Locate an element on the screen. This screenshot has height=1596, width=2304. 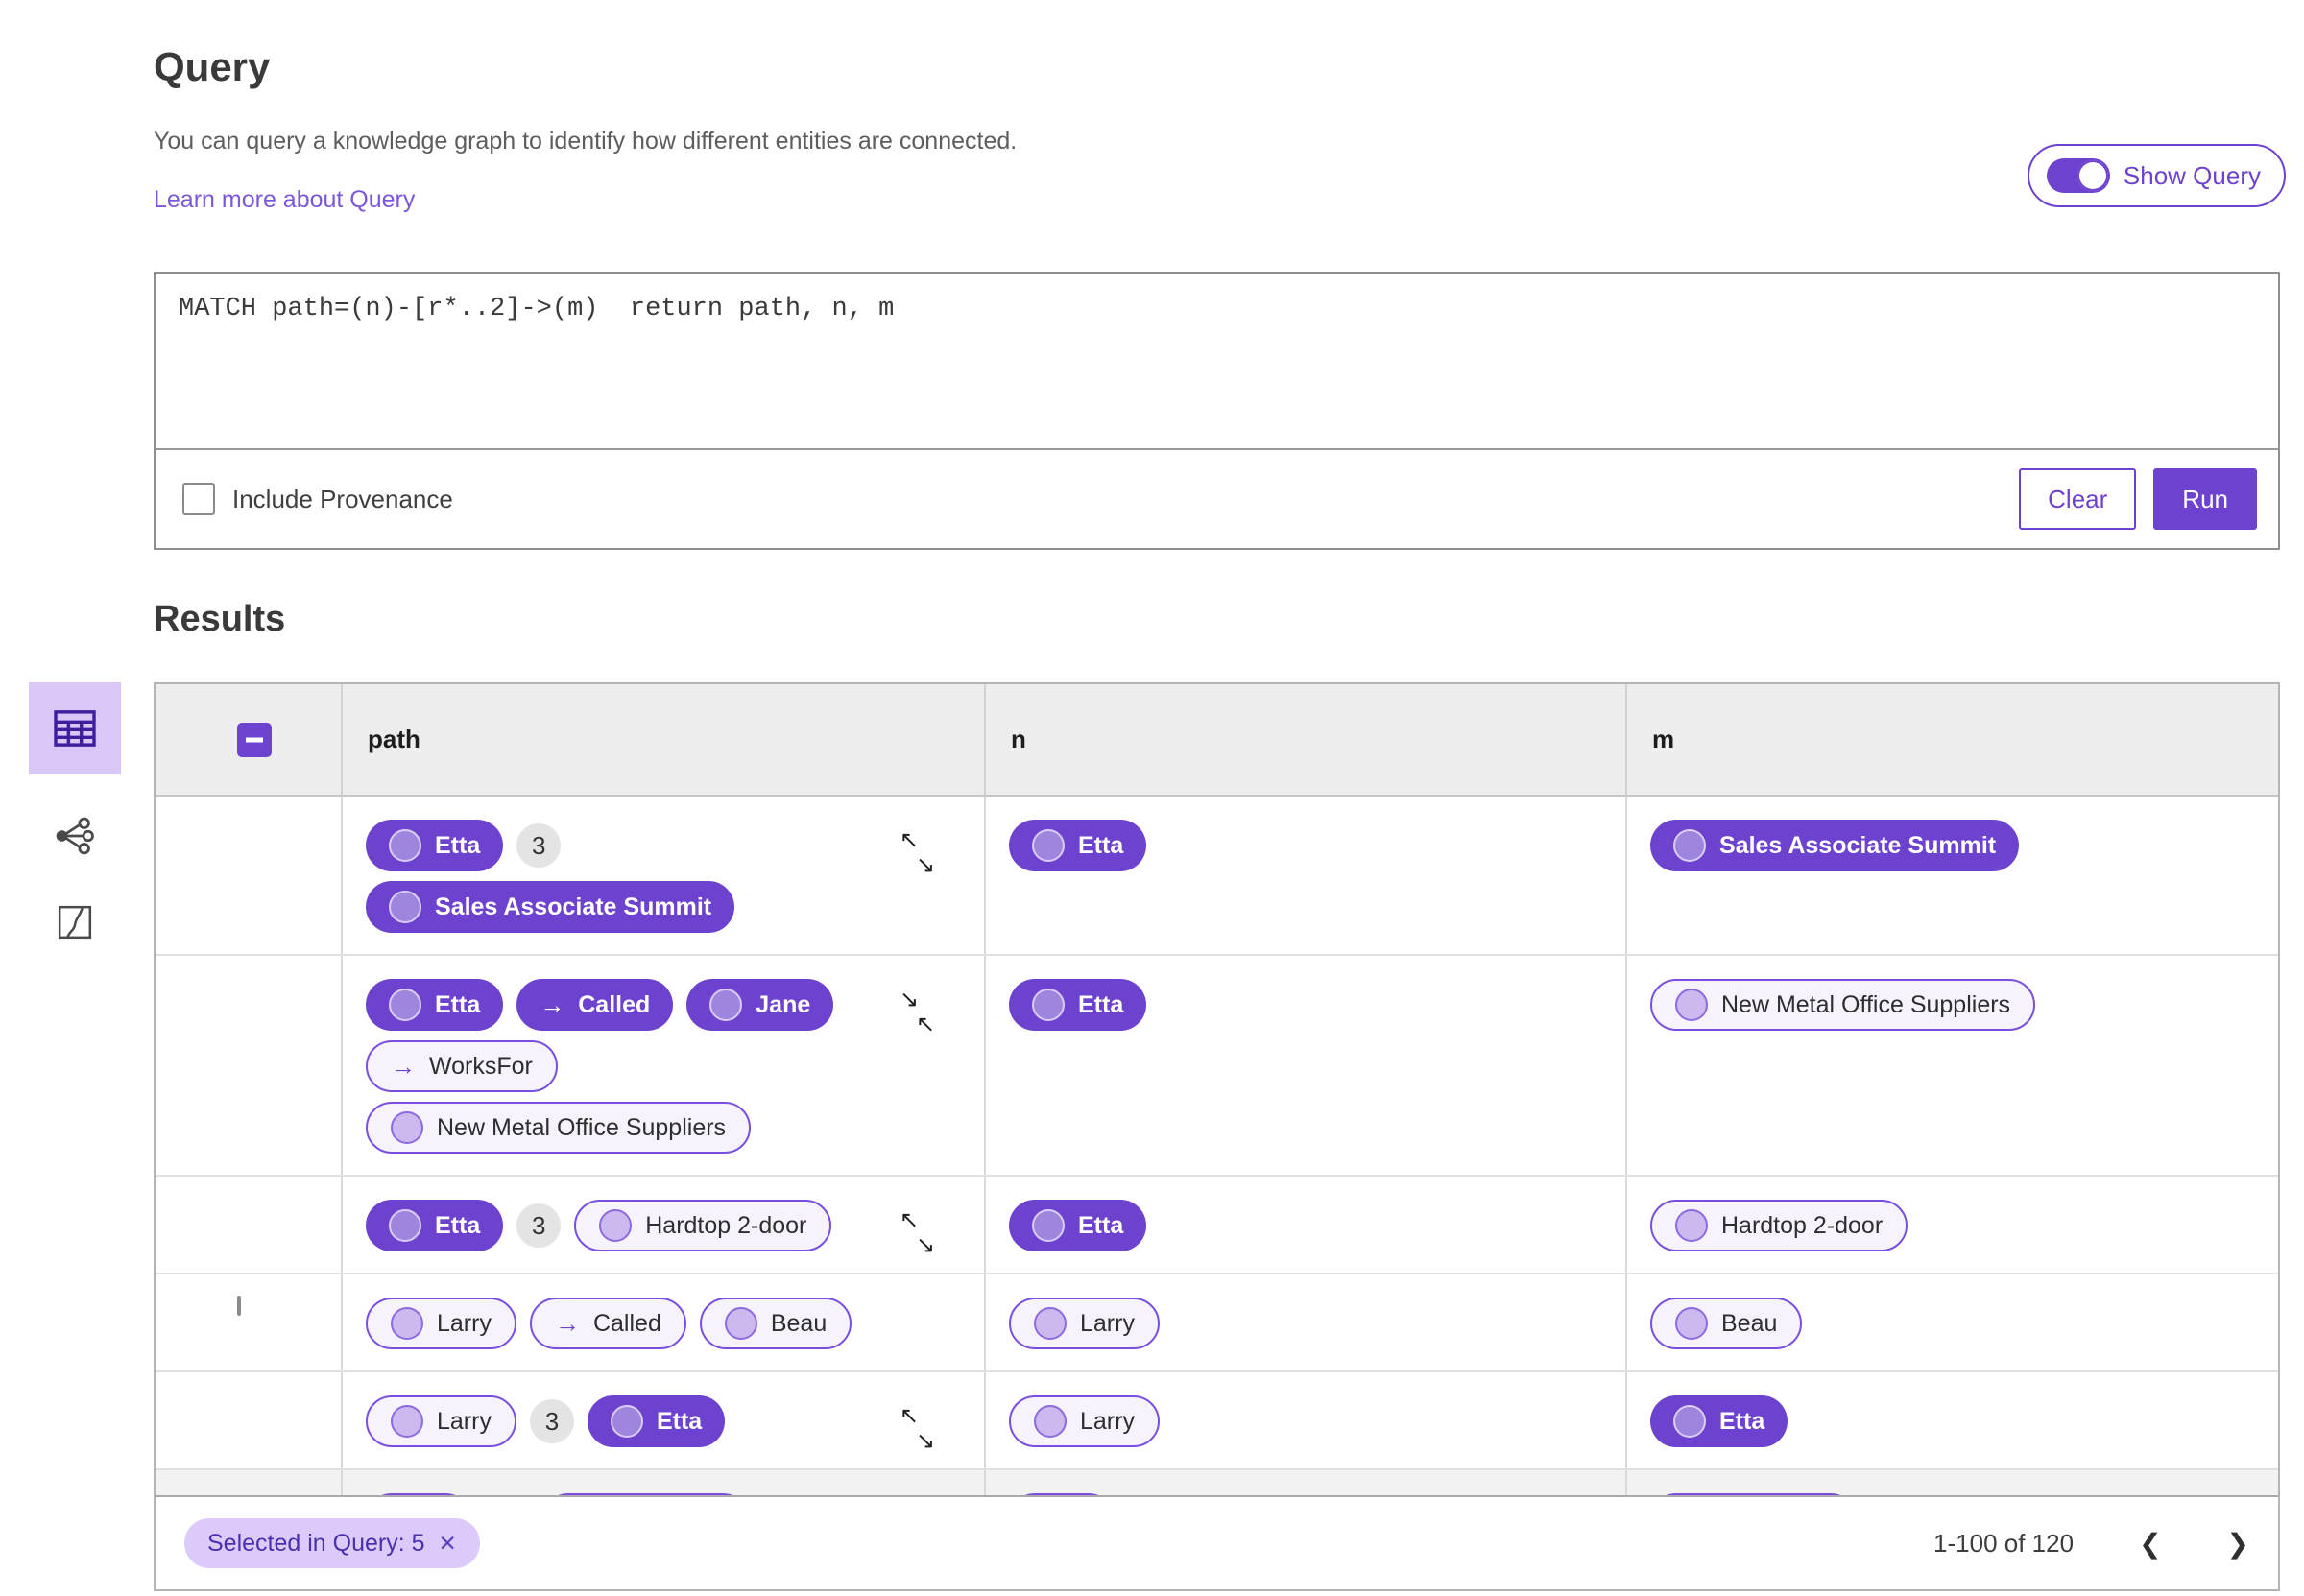
show-query-toggle: Show Query is located at coordinates (2156, 175).